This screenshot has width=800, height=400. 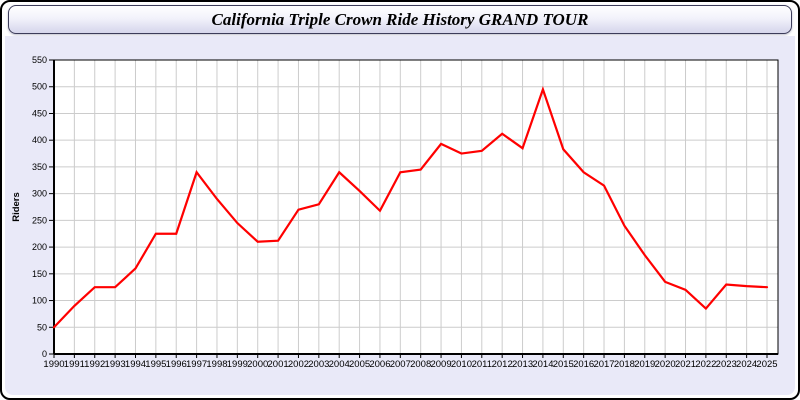 What do you see at coordinates (39, 87) in the screenshot?
I see `y-tick-label: 500` at bounding box center [39, 87].